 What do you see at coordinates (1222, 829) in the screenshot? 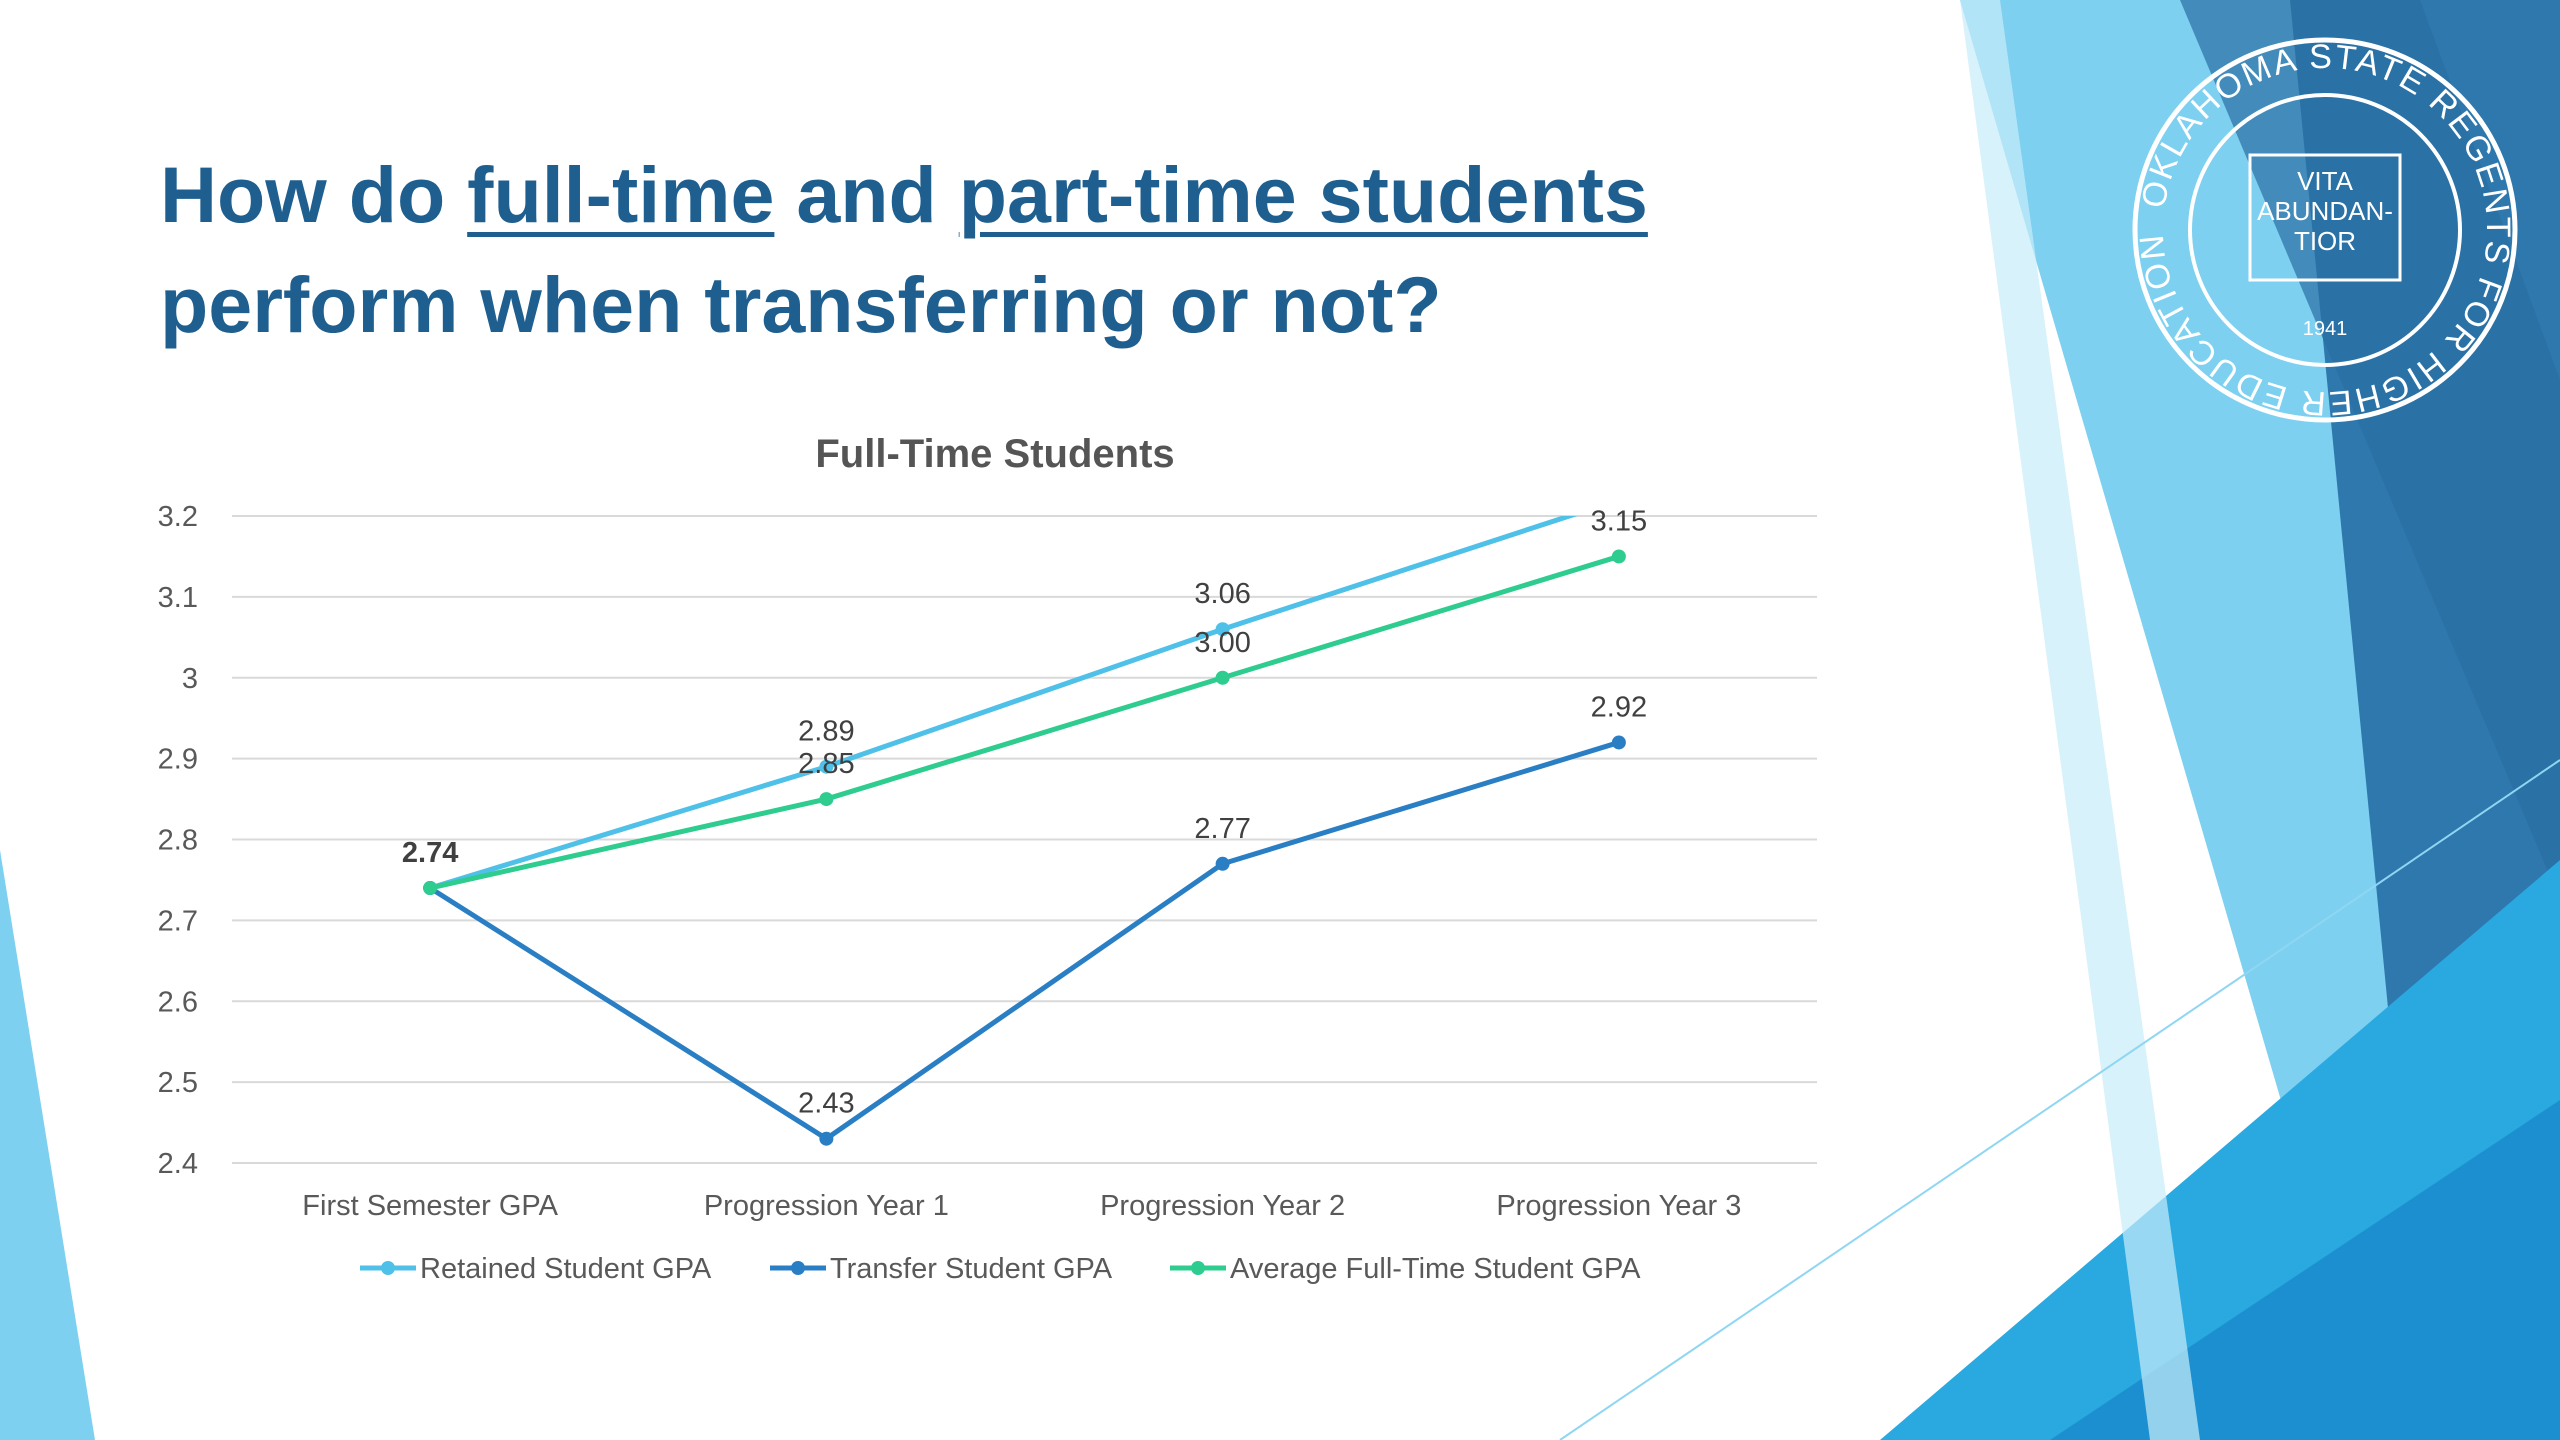
I see `data-label: 2.77` at bounding box center [1222, 829].